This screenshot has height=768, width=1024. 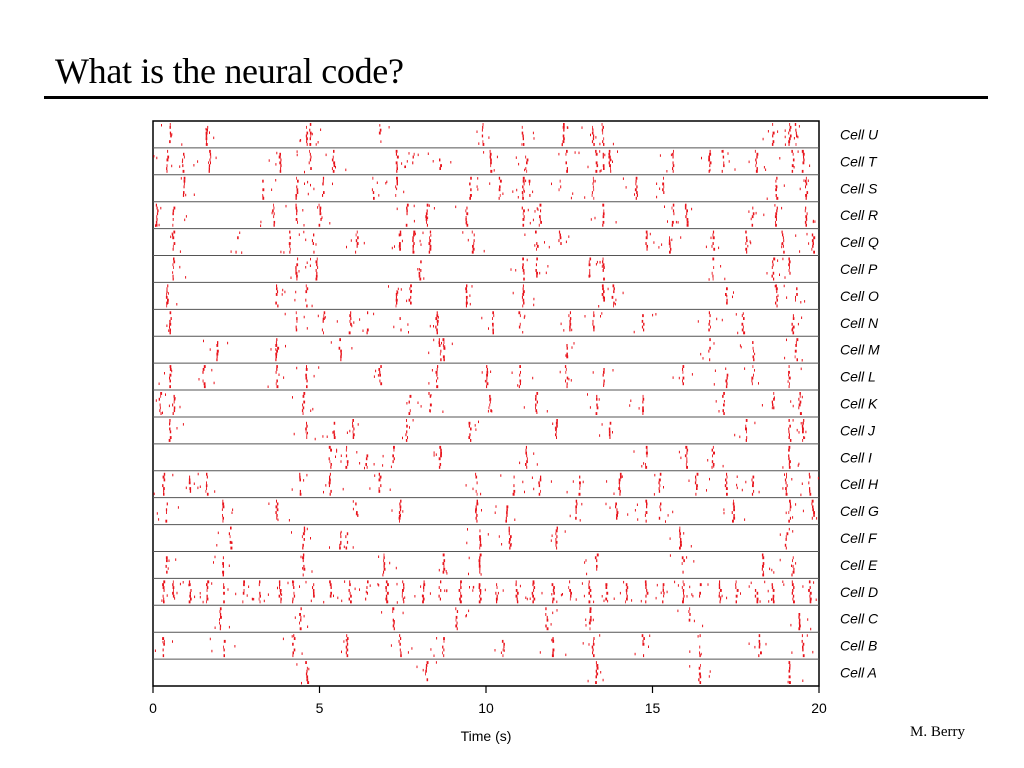 What do you see at coordinates (859, 404) in the screenshot?
I see `cell-label-cell-k: Cell K` at bounding box center [859, 404].